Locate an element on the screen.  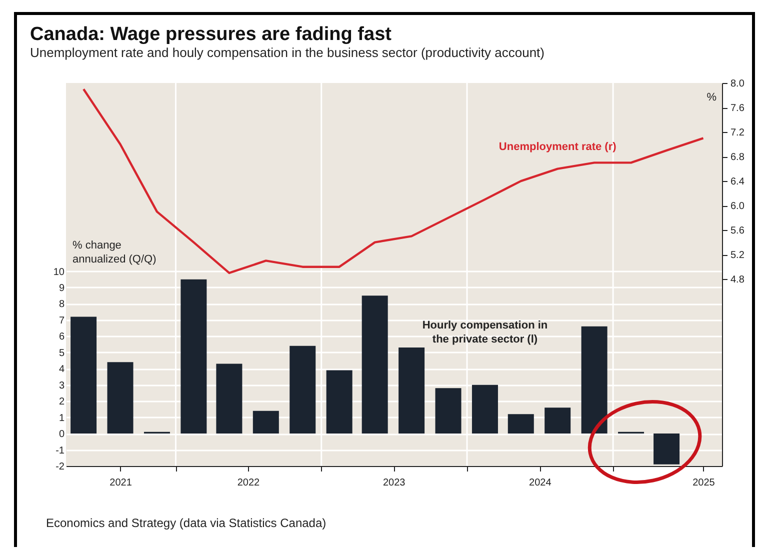
chart-subtitle: Unemployment rate and houly compensation in the business sector (productivity account) is located at coordinates (287, 52).